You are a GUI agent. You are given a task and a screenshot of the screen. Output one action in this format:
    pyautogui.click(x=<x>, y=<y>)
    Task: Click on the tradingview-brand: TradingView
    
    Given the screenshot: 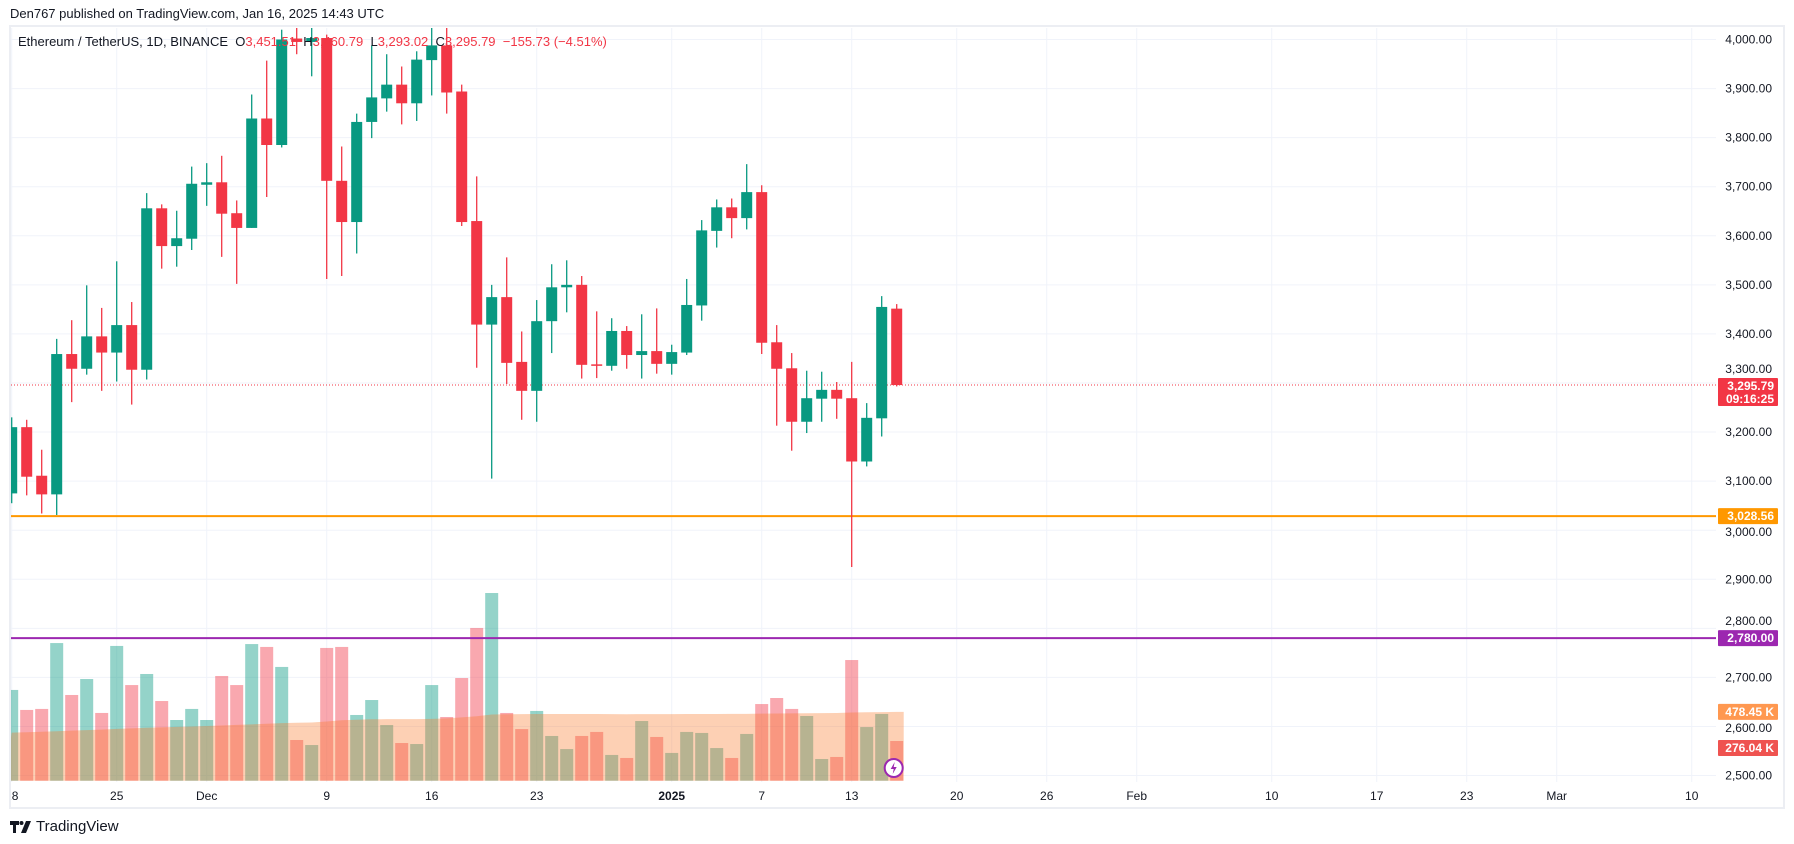 What is the action you would take?
    pyautogui.click(x=64, y=826)
    